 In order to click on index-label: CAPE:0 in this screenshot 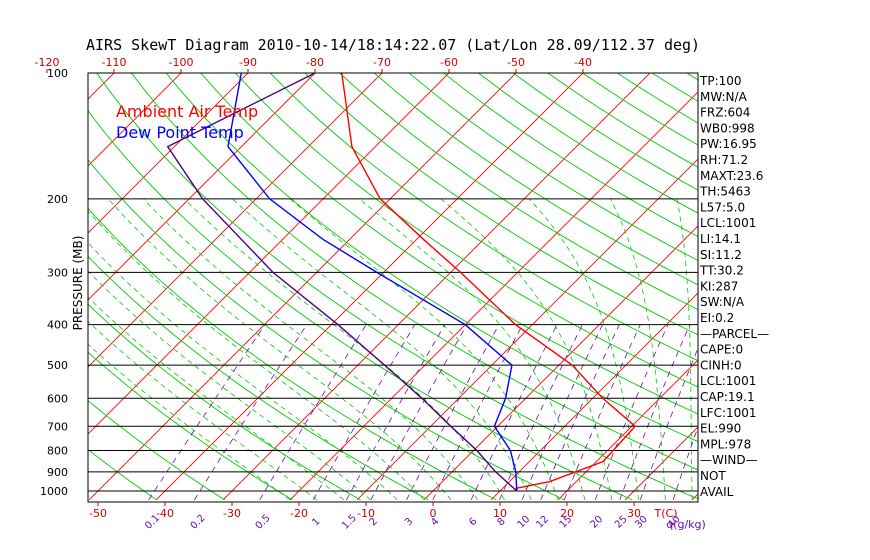, I will do `click(721, 350)`.